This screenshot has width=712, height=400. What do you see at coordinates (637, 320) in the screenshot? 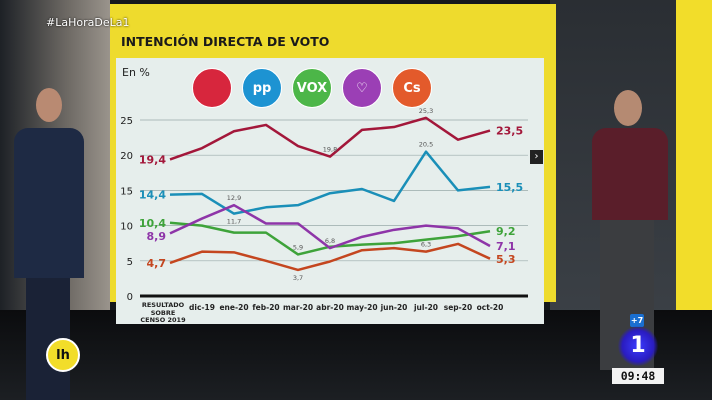
I see `channel-plus7-badge: +7` at bounding box center [637, 320].